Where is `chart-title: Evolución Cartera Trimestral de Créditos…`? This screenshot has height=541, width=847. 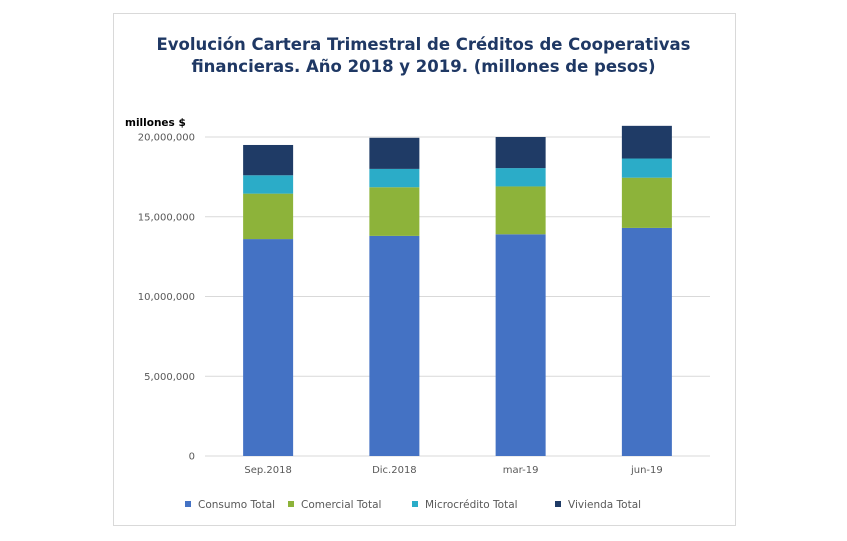
chart-title: Evolución Cartera Trimestral de Créditos… is located at coordinates (423, 56).